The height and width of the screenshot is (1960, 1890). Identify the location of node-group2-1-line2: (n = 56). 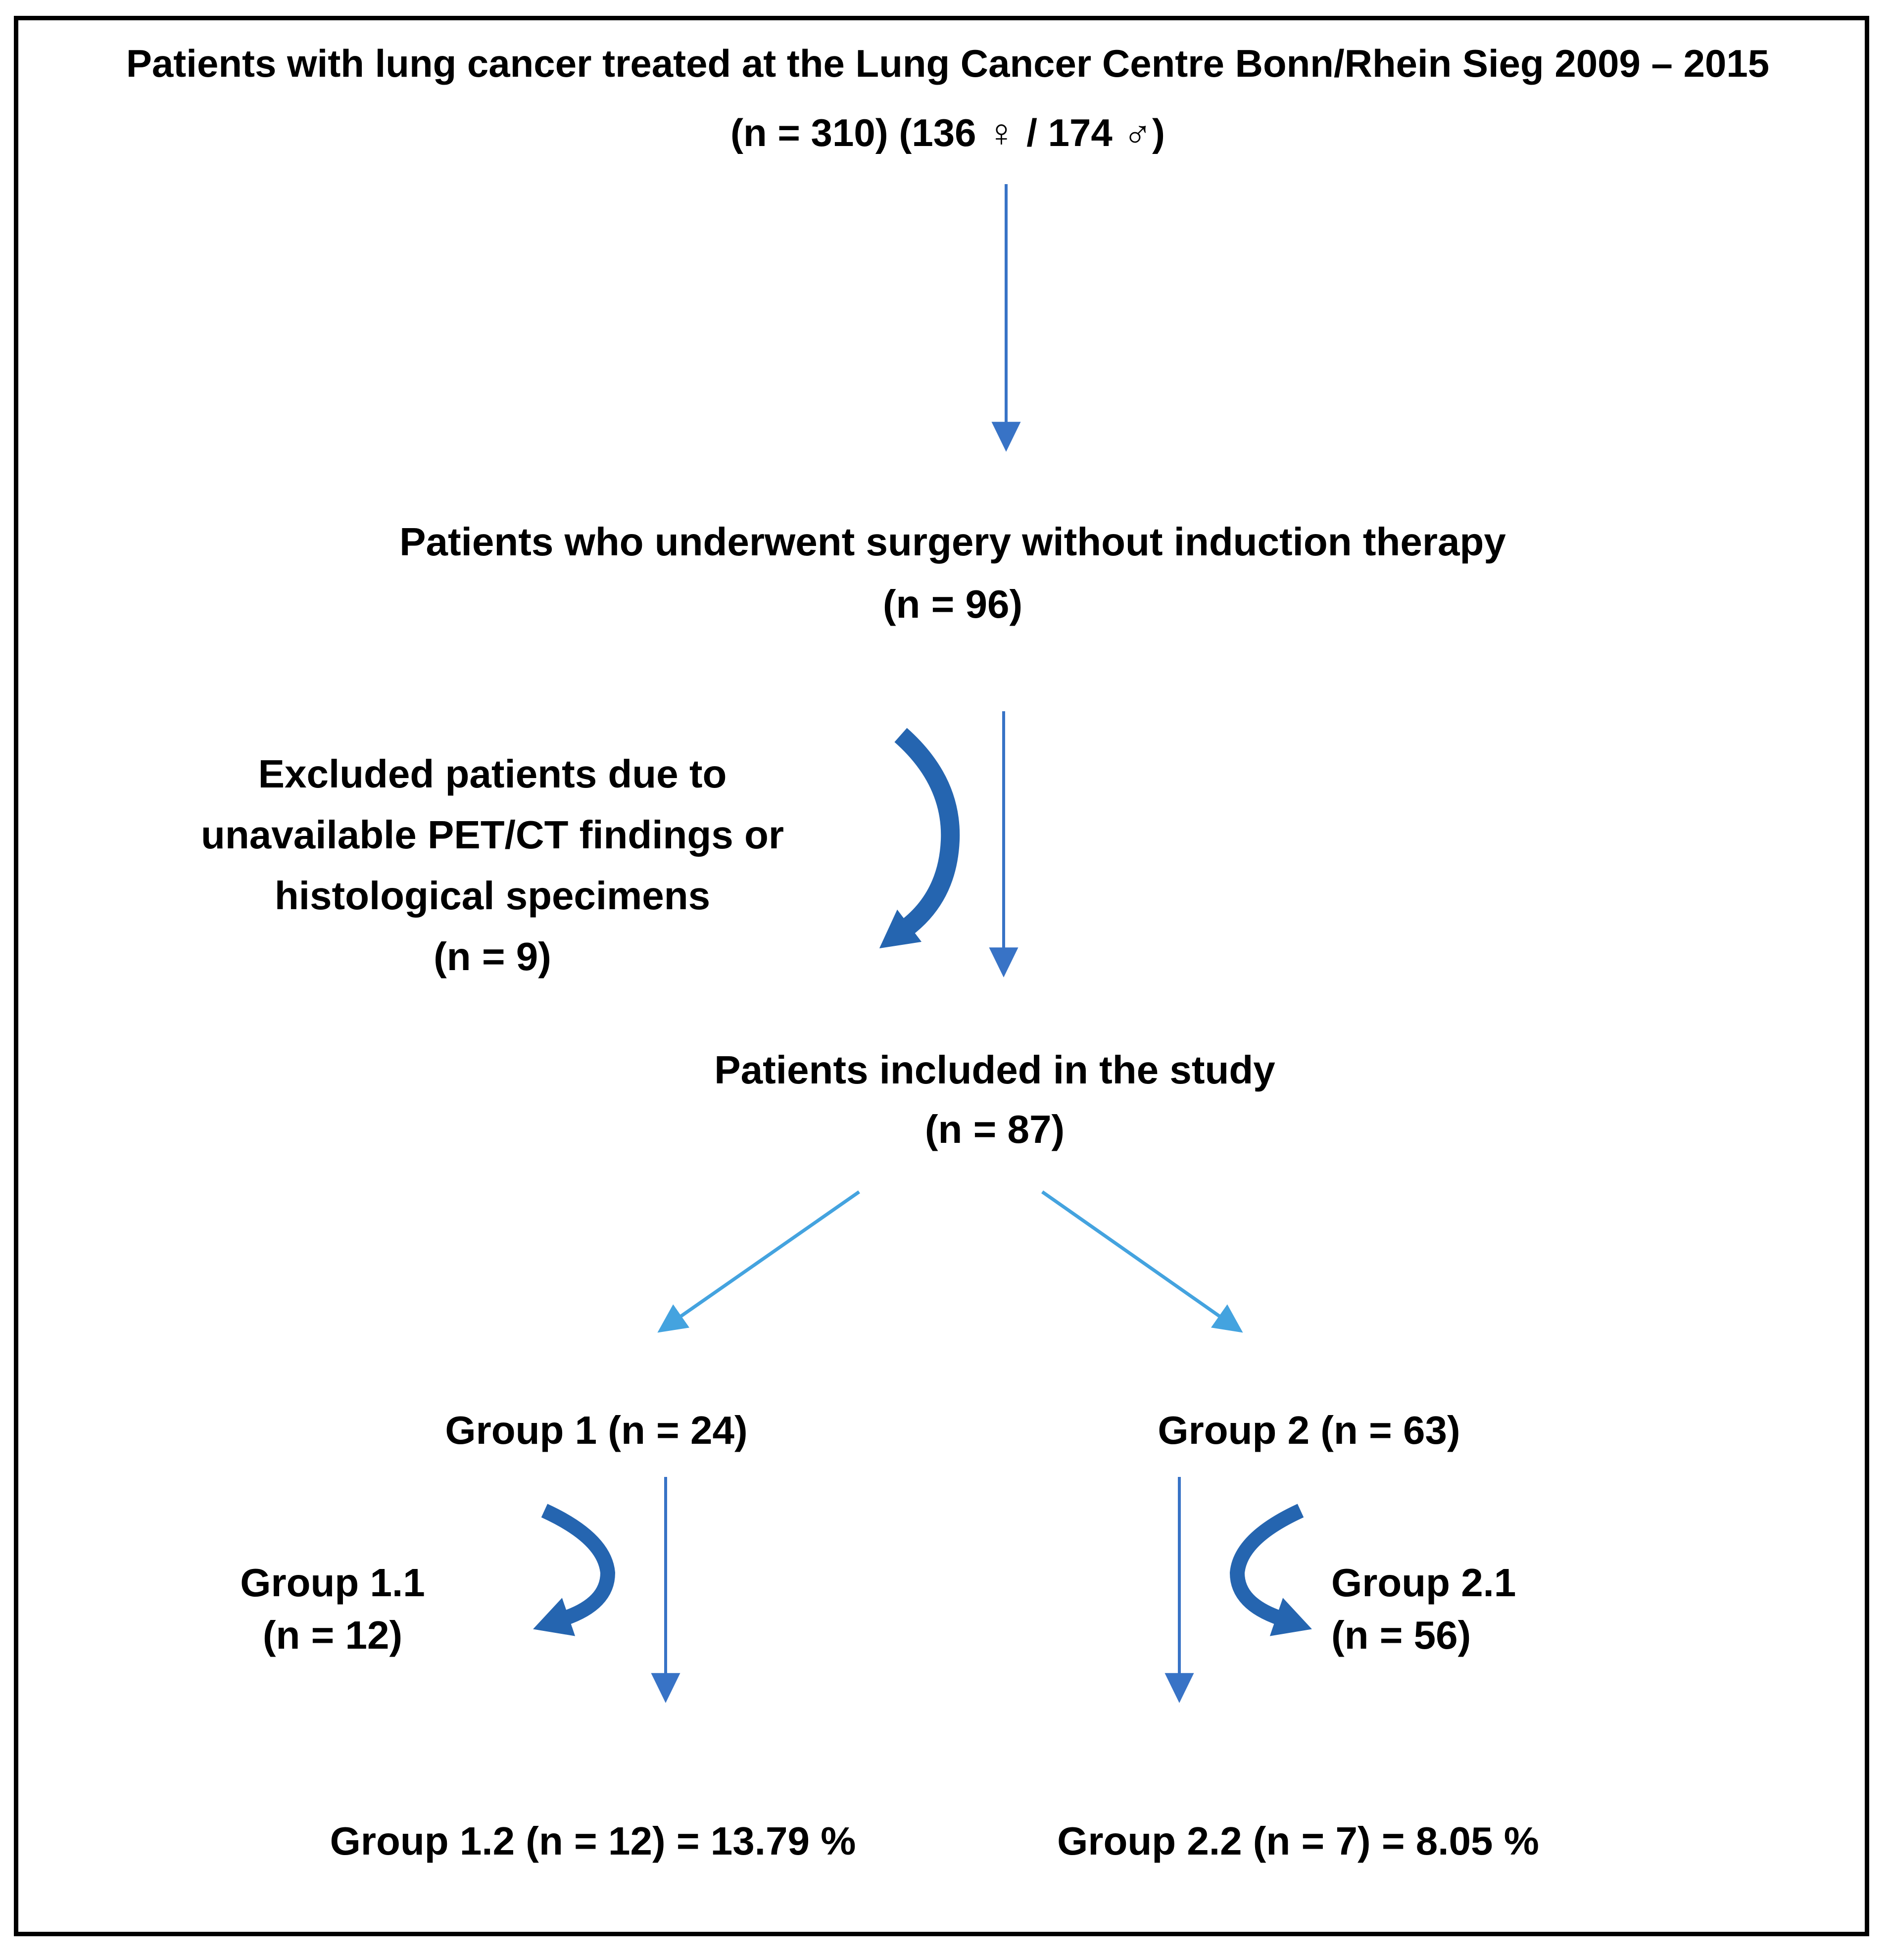
(1401, 1635).